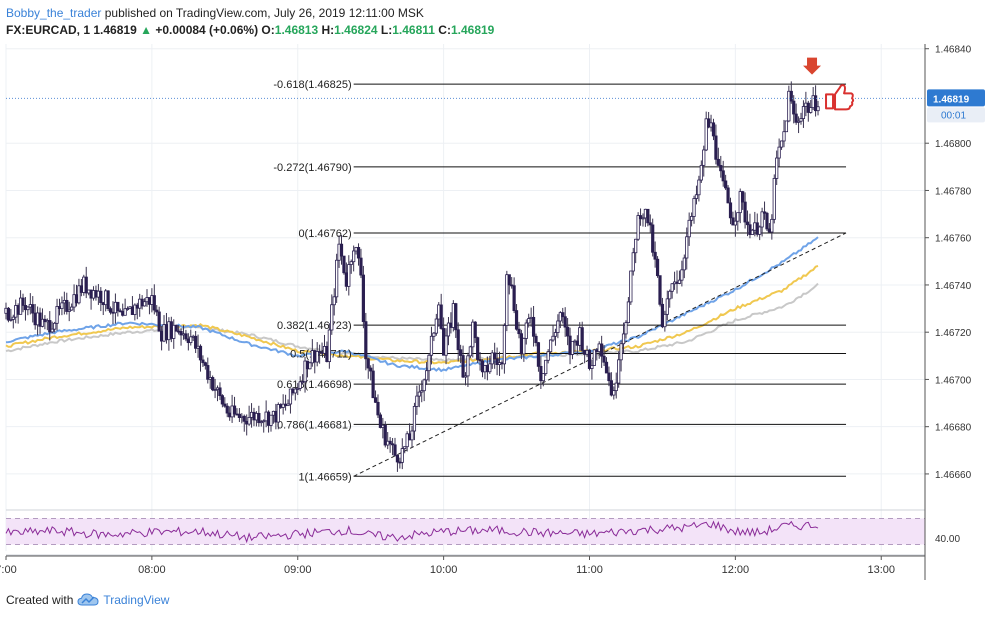  Describe the element at coordinates (953, 380) in the screenshot. I see `price-tick-label: 1.46700` at that location.